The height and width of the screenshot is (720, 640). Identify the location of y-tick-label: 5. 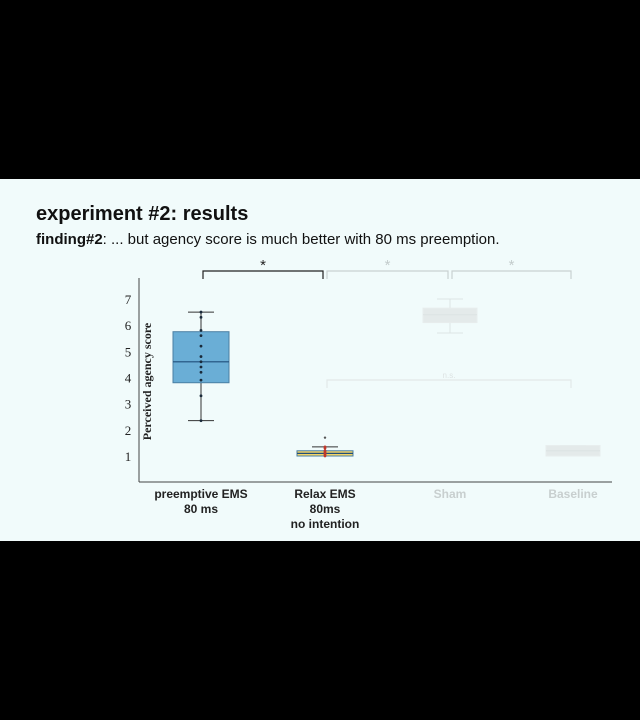
(128, 351).